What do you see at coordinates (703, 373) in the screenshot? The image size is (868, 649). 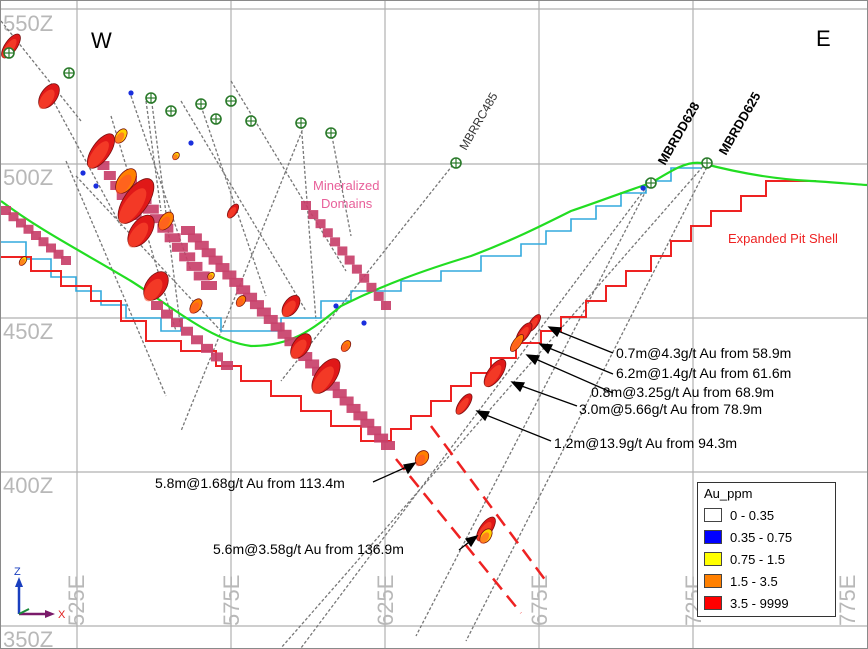 I see `intercept-2: 6.2m@1.4g/t Au from 61.6m` at bounding box center [703, 373].